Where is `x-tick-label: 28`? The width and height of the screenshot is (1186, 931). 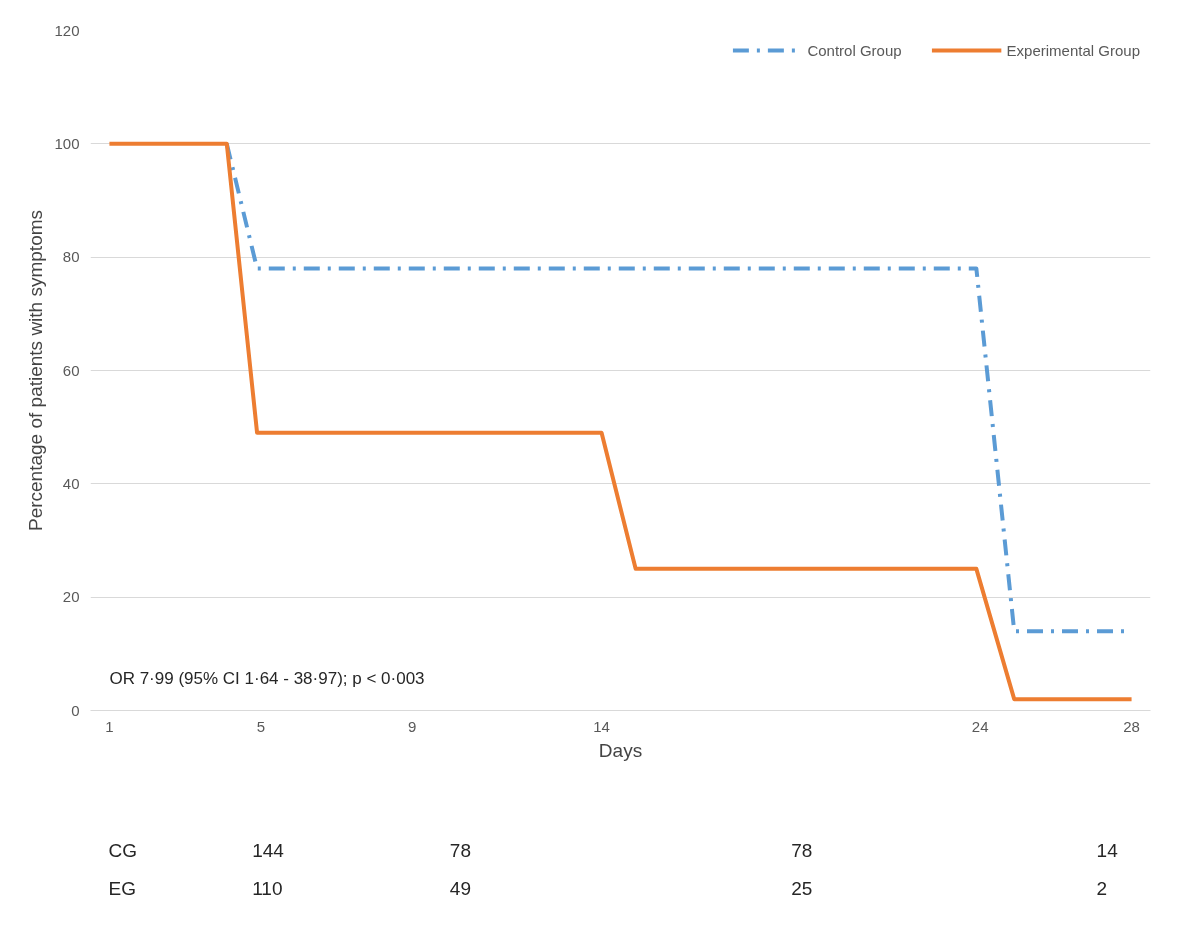 x-tick-label: 28 is located at coordinates (1131, 726).